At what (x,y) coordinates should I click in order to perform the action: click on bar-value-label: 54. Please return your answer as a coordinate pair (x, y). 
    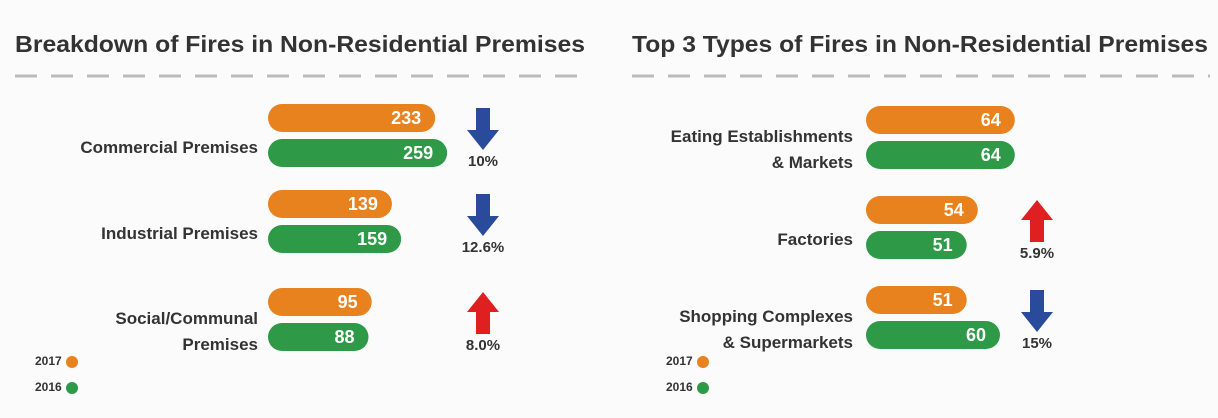
    Looking at the image, I should click on (954, 210).